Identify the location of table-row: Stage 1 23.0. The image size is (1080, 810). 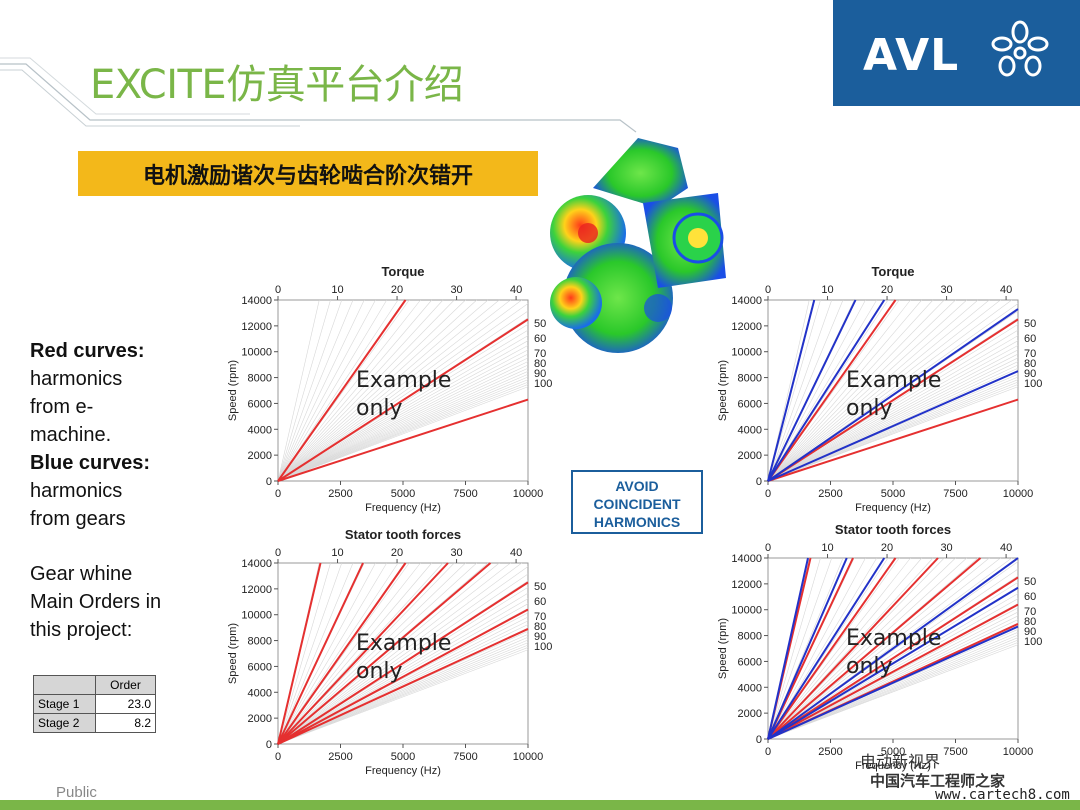
(94, 704).